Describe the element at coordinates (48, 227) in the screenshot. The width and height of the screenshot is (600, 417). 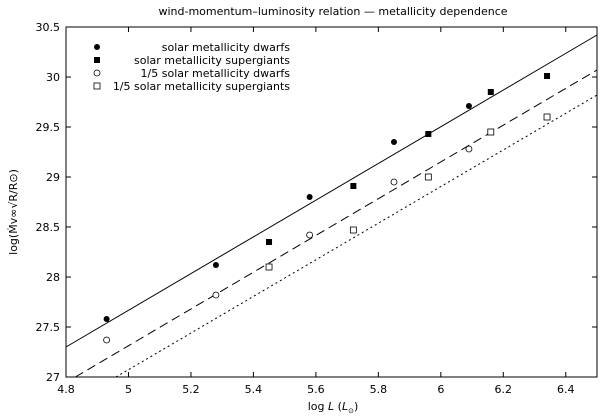
I see `y-tick-label: 28.5` at that location.